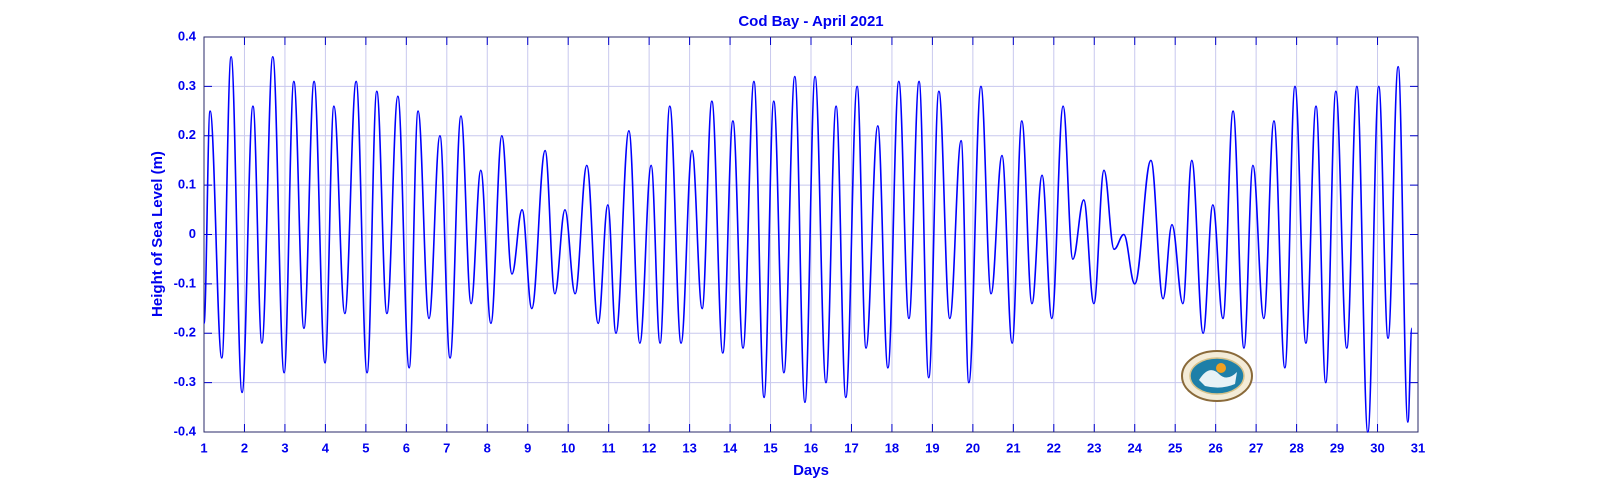 This screenshot has width=1600, height=496. I want to click on y-tick-label: 0.3, so click(187, 85).